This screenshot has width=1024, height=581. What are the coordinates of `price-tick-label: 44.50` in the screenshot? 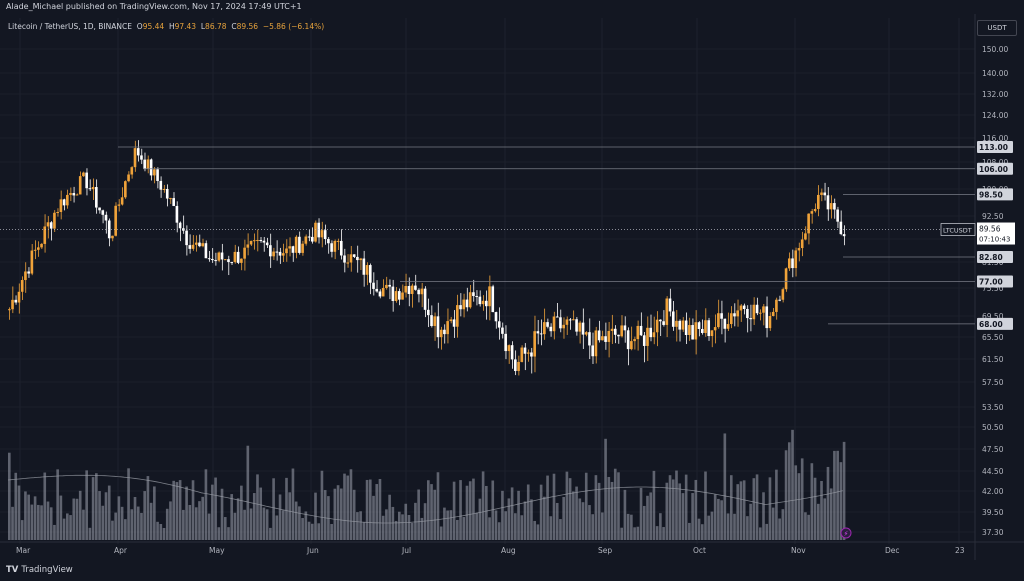 It's located at (993, 471).